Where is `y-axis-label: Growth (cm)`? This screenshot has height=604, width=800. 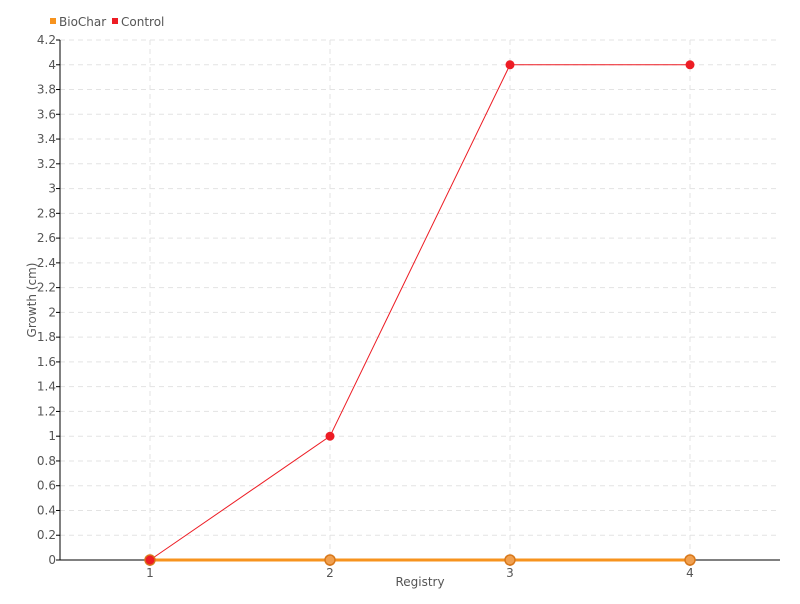 y-axis-label: Growth (cm) is located at coordinates (32, 300).